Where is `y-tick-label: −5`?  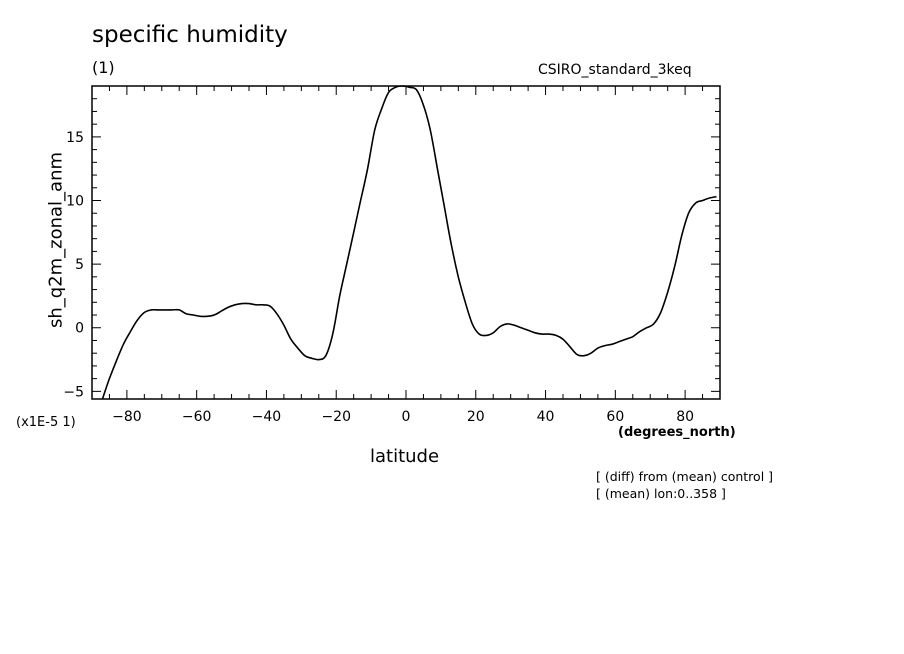
y-tick-label: −5 is located at coordinates (73, 392).